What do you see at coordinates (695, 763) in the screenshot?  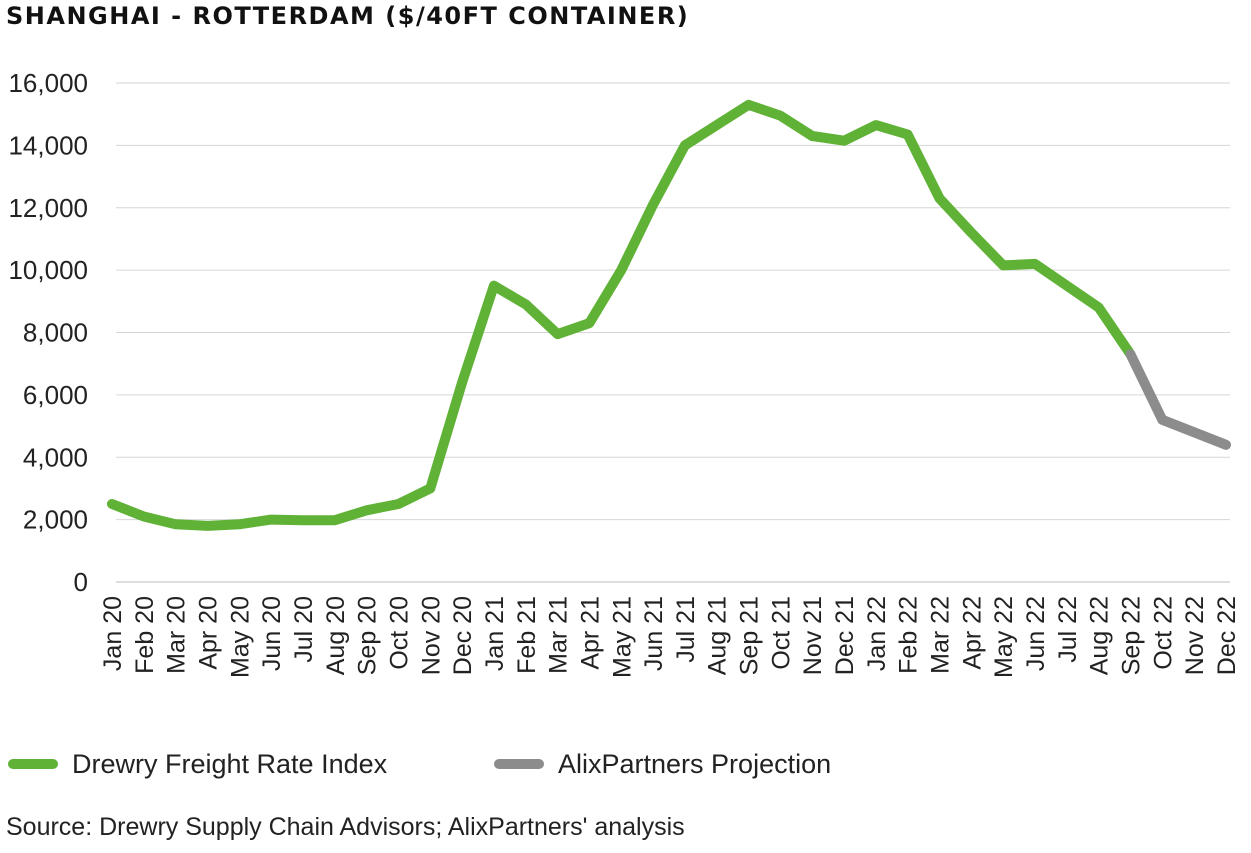 I see `legend-label-alixpartners: AlixPartners Projection` at bounding box center [695, 763].